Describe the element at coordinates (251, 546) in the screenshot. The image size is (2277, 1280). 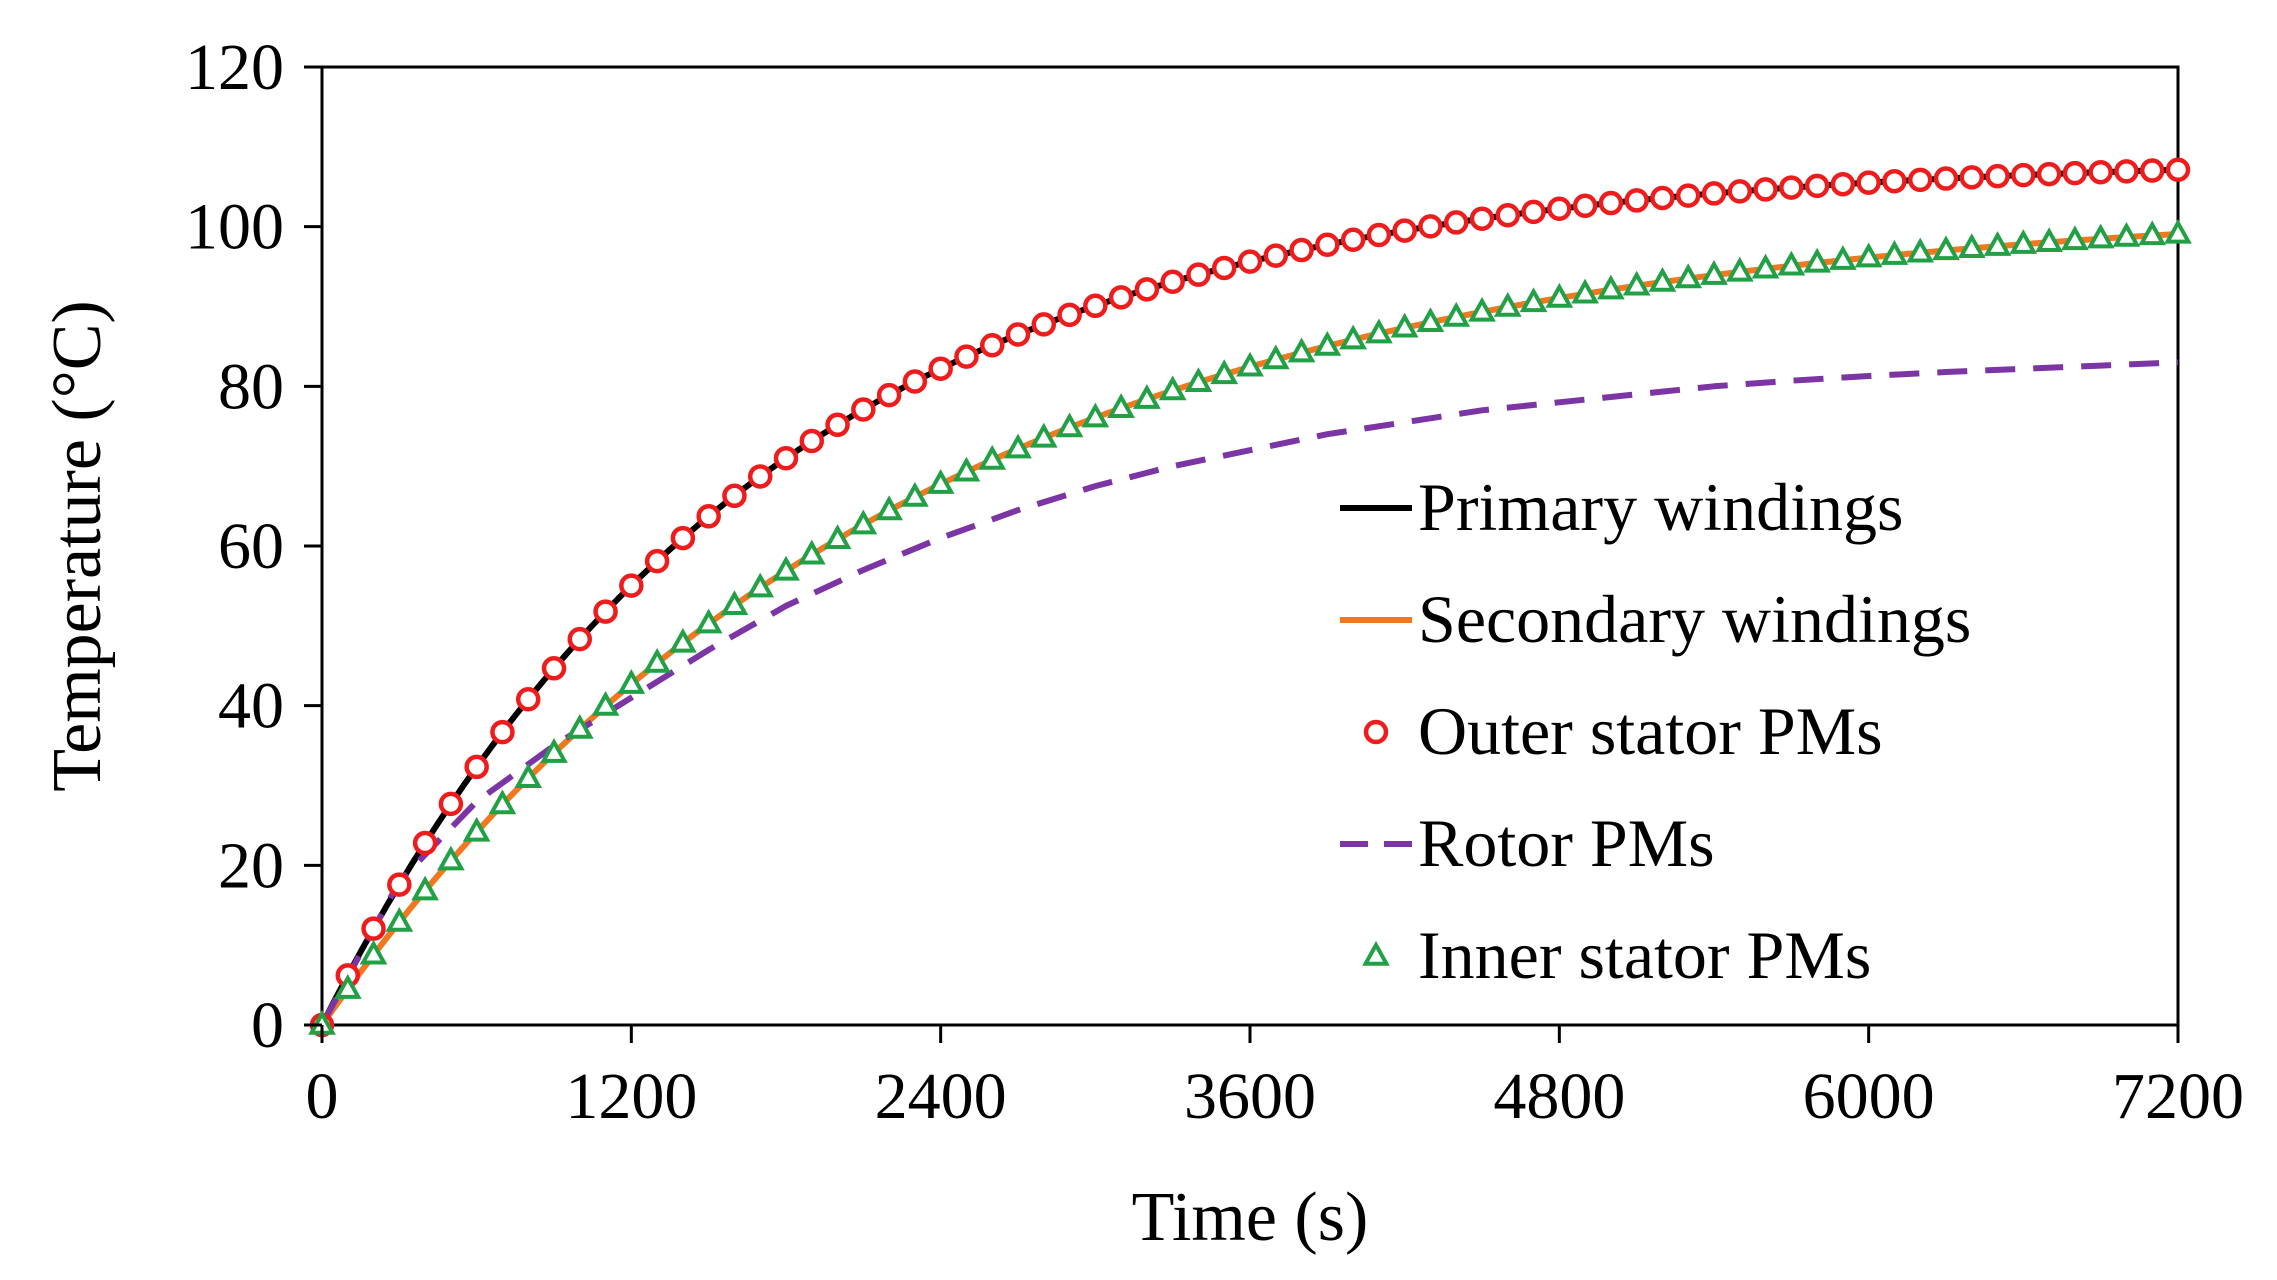
I see `y-tick-label: 60` at that location.